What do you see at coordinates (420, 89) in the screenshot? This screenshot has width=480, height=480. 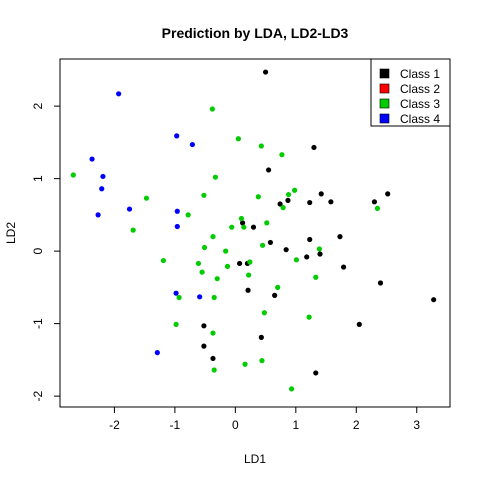 I see `legend-label: Class 2` at bounding box center [420, 89].